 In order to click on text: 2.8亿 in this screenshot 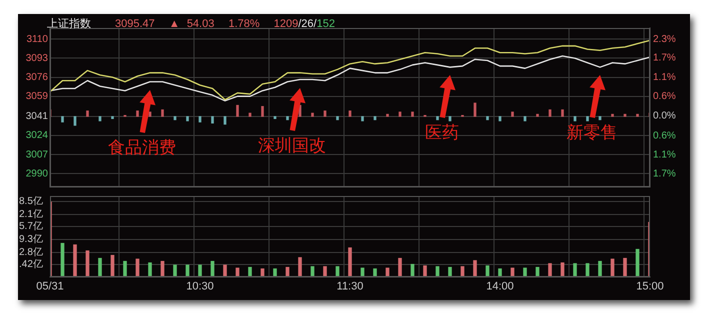, I will do `click(31, 252)`.